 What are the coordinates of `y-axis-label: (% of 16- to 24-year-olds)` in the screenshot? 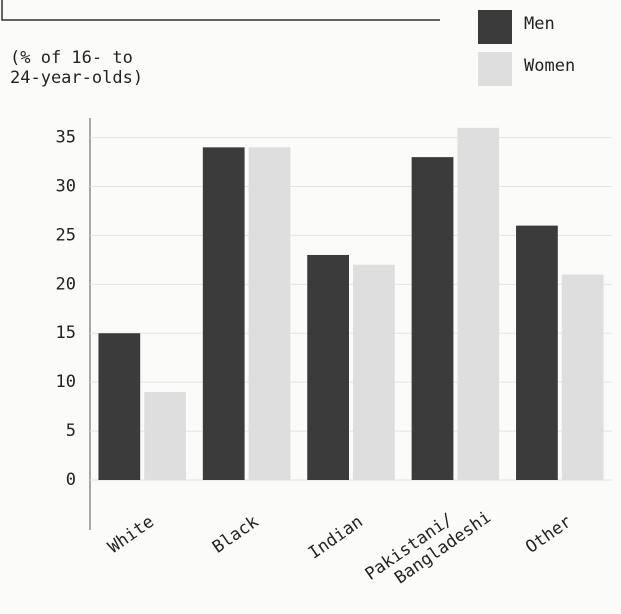 It's located at (77, 68).